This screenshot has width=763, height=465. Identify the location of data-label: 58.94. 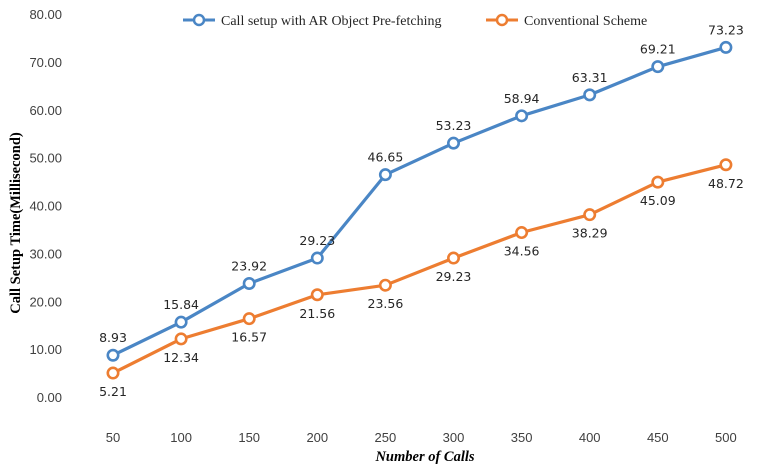
(522, 98).